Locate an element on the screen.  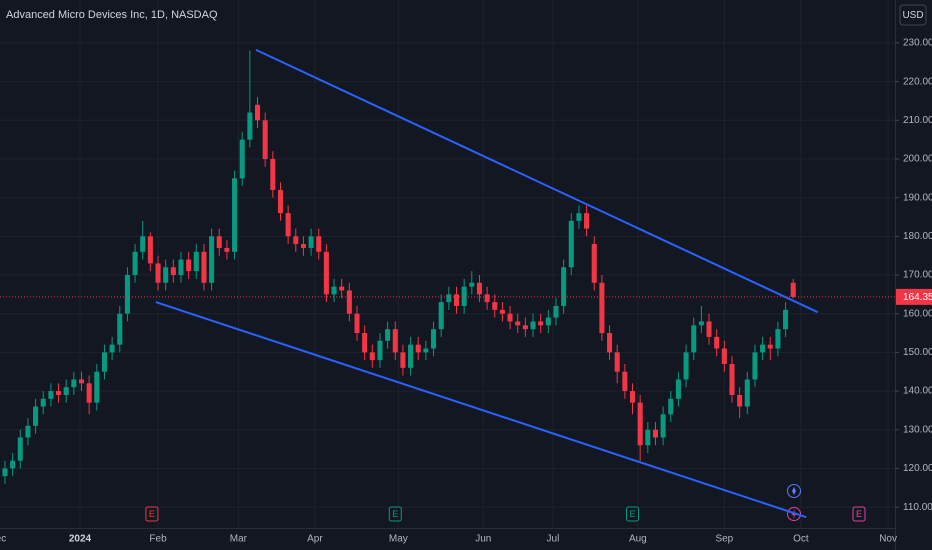
dividend-icon-glyph is located at coordinates (794, 491).